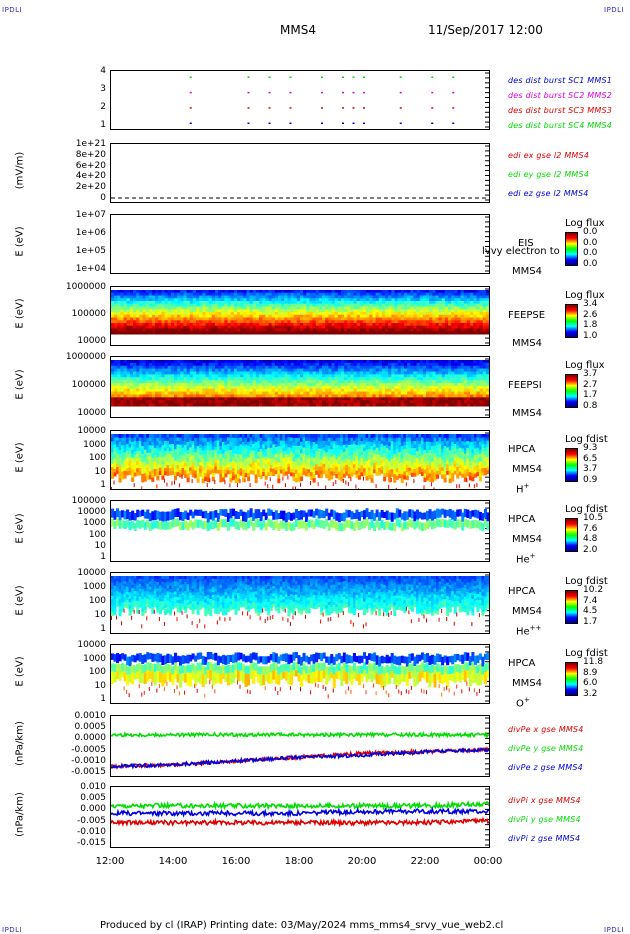 This screenshot has height=934, width=630. I want to click on plot-area-feepsi, so click(300, 387).